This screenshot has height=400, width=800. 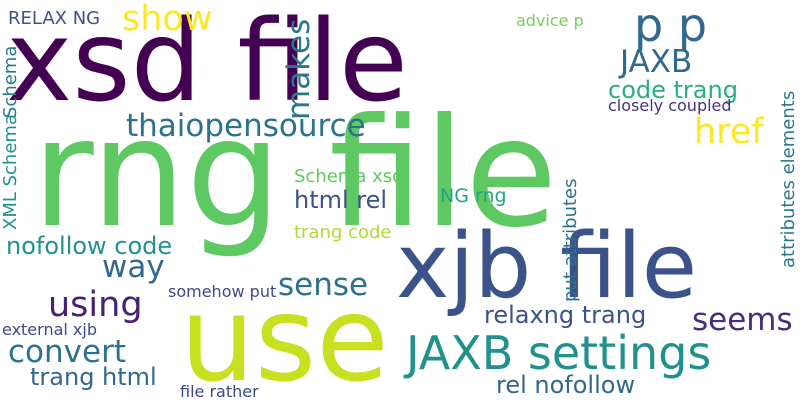 I want to click on word-use: use, so click(x=284, y=335).